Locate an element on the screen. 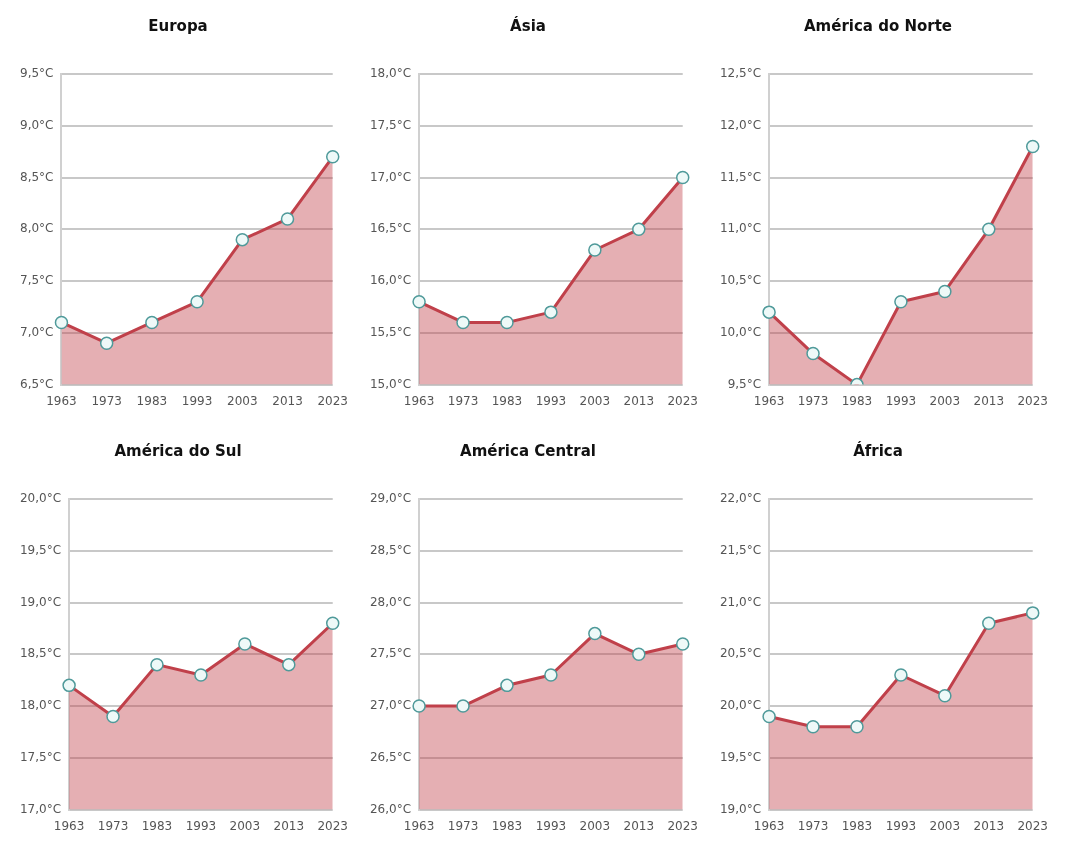 This screenshot has width=1068, height=858. y-tick-label: 29,0°C is located at coordinates (390, 498).